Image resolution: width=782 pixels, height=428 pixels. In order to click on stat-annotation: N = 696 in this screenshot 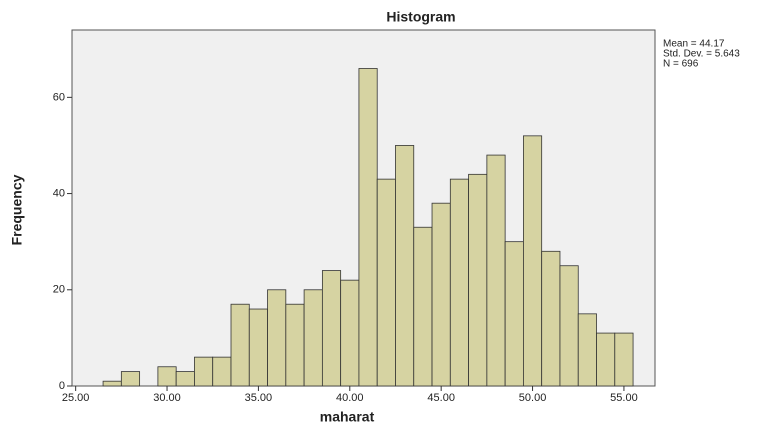, I will do `click(681, 64)`.